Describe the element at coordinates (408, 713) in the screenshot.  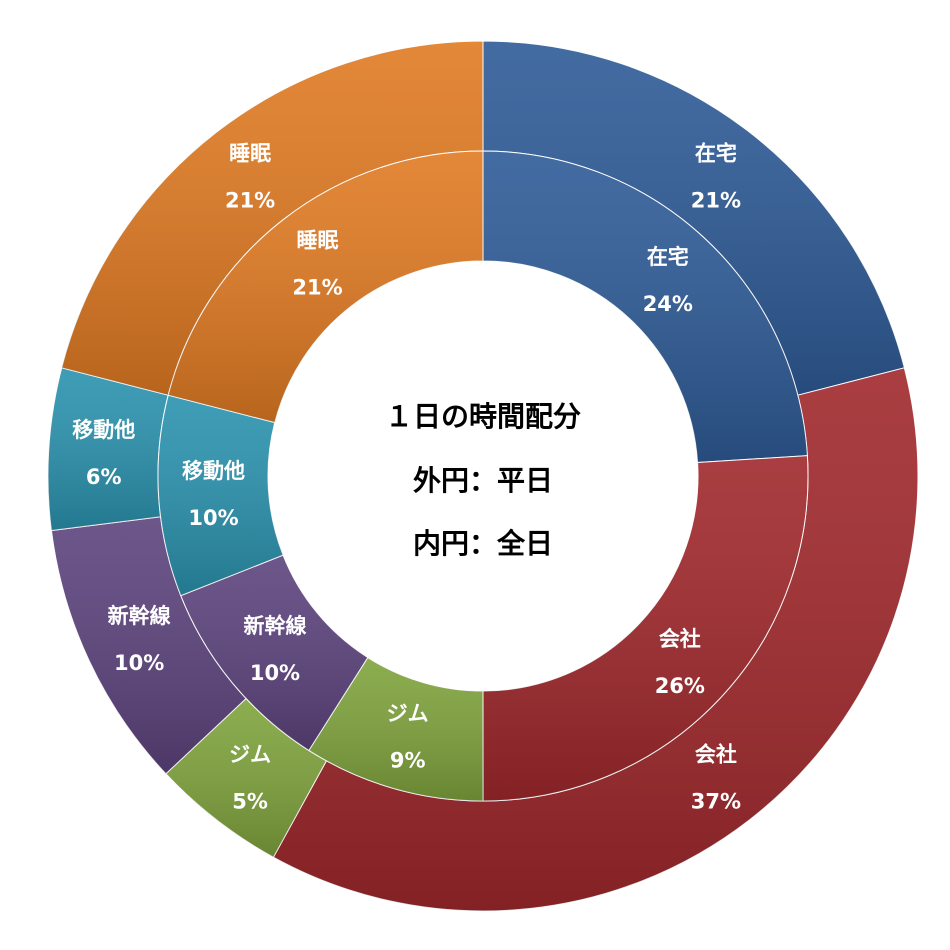
I see `inner-slice-gym-label: ジム` at that location.